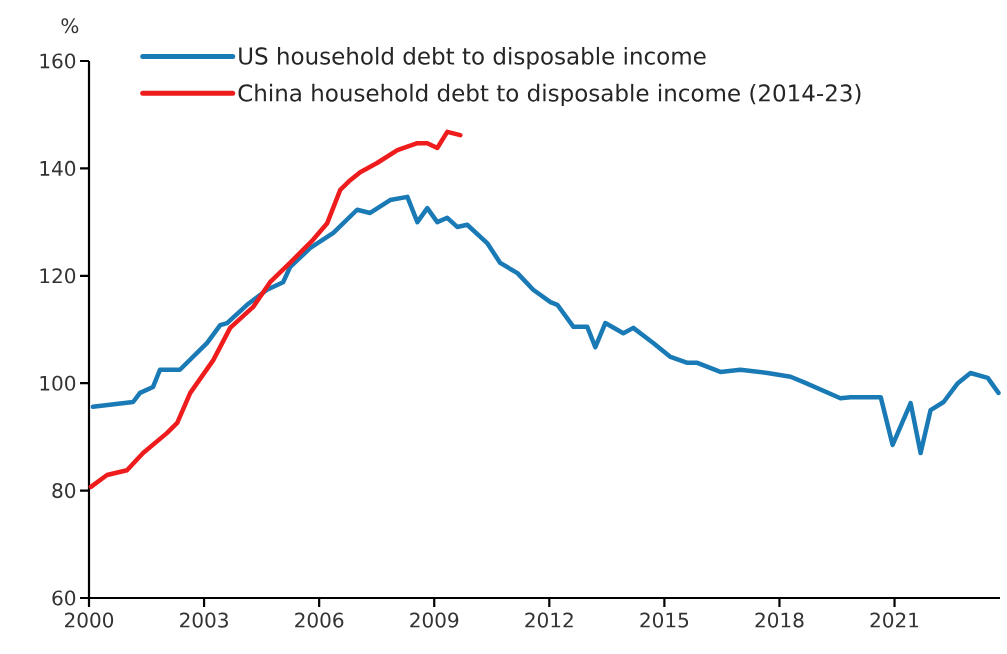  I want to click on y-tick-label: 80, so click(64, 491).